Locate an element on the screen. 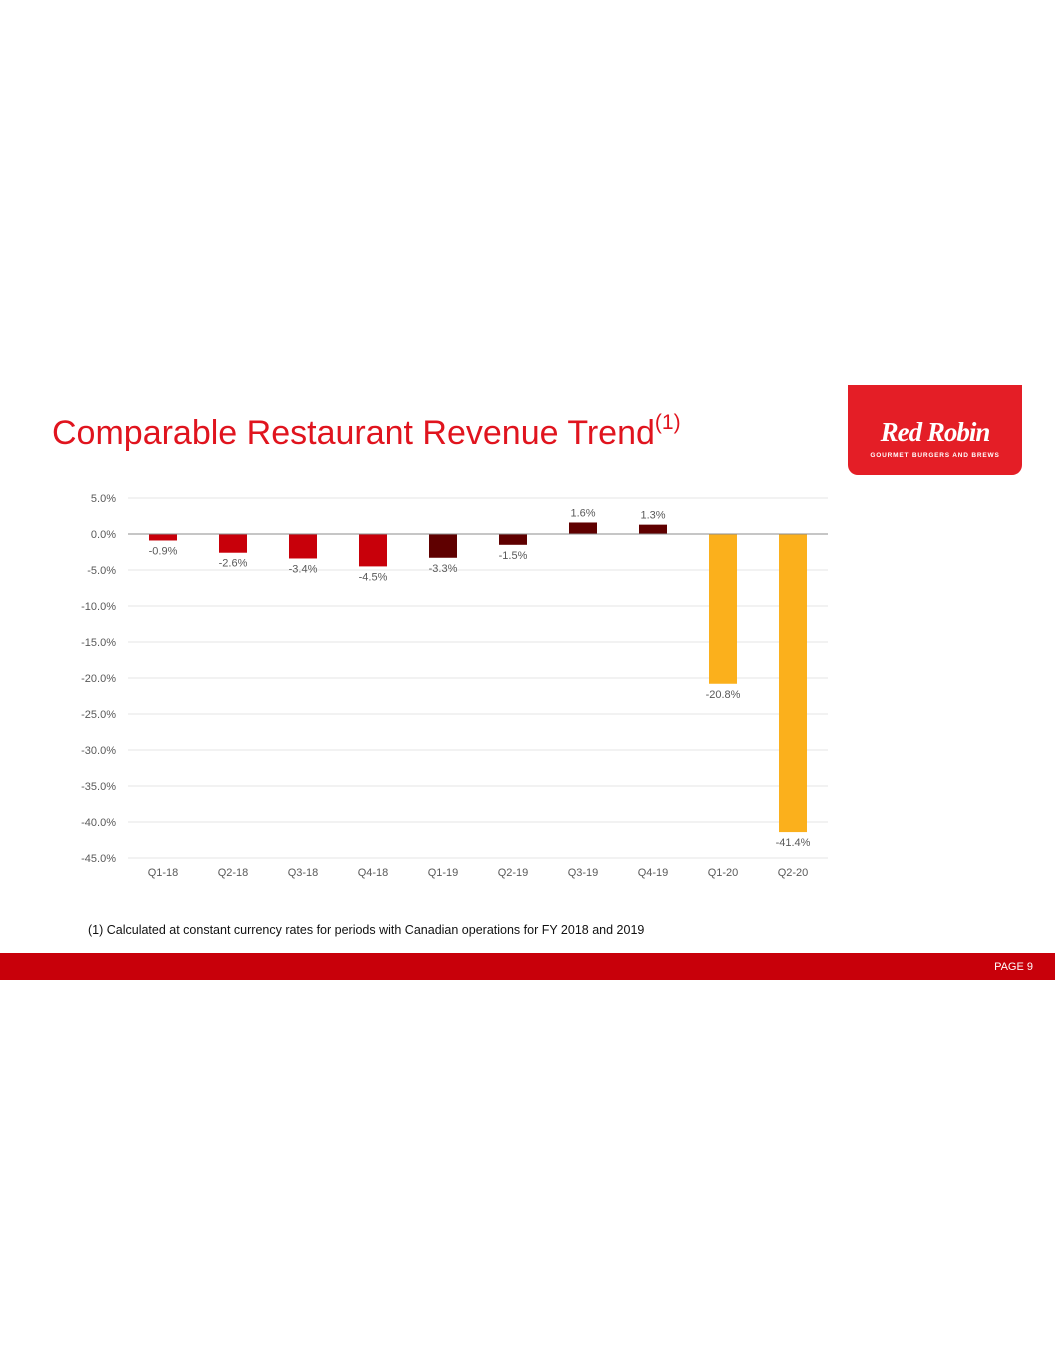 This screenshot has width=1055, height=1365. x-tick-label: Q3-18 is located at coordinates (303, 873).